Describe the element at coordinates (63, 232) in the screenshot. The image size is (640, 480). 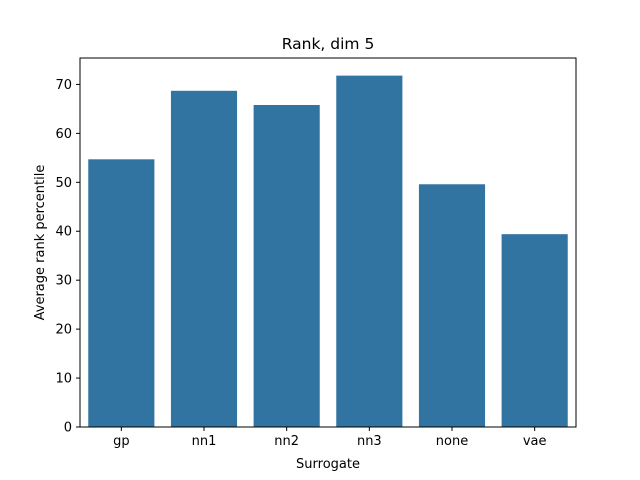
I see `y-tick-label: 40` at that location.